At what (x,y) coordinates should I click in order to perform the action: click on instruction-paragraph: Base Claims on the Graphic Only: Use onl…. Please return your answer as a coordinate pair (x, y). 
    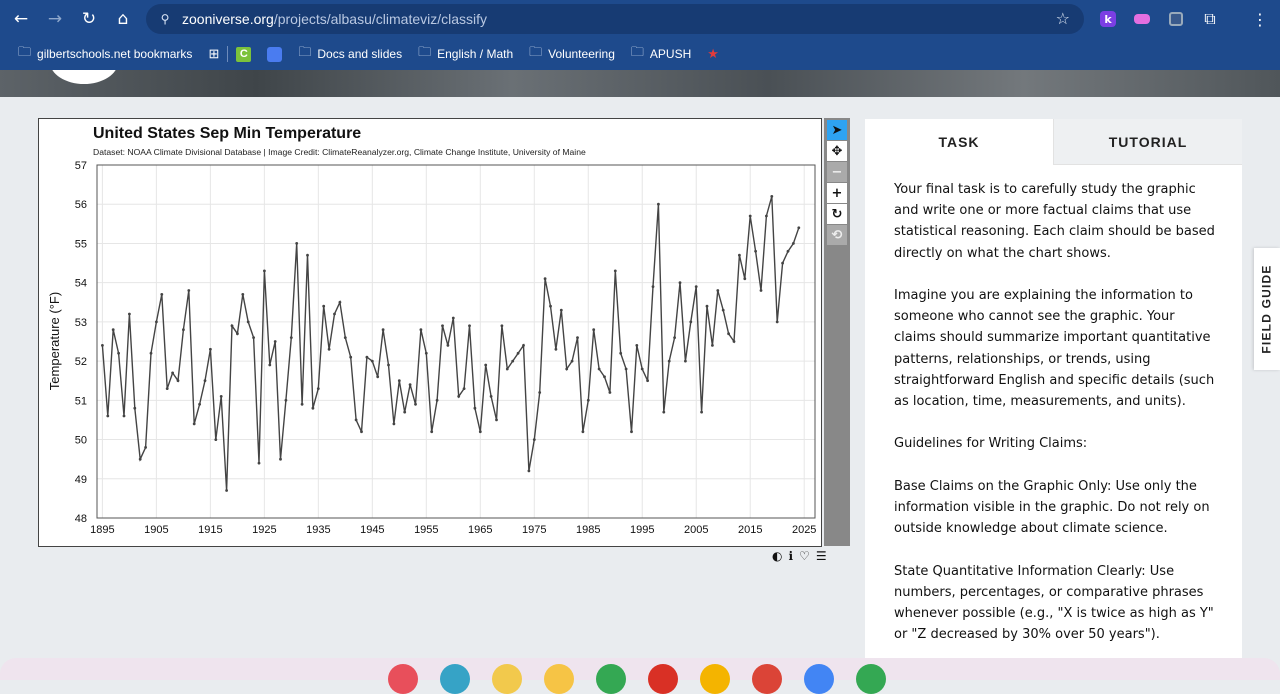
    Looking at the image, I should click on (1052, 507).